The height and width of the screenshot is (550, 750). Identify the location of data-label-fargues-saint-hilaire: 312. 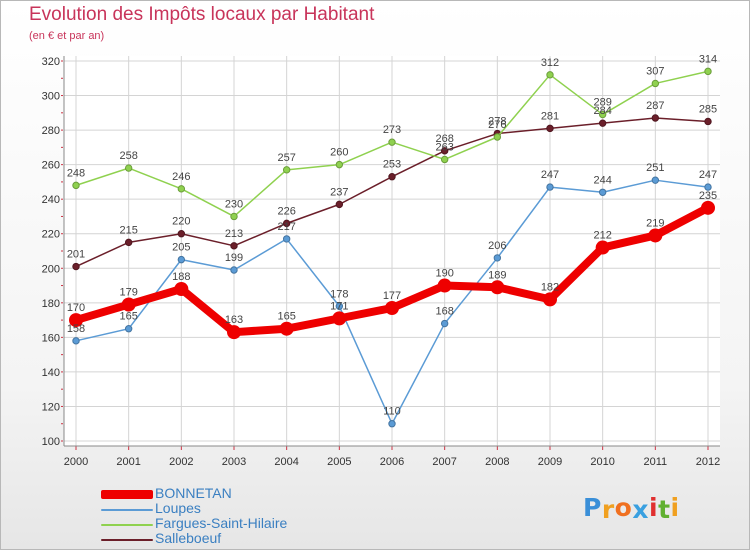
(550, 63).